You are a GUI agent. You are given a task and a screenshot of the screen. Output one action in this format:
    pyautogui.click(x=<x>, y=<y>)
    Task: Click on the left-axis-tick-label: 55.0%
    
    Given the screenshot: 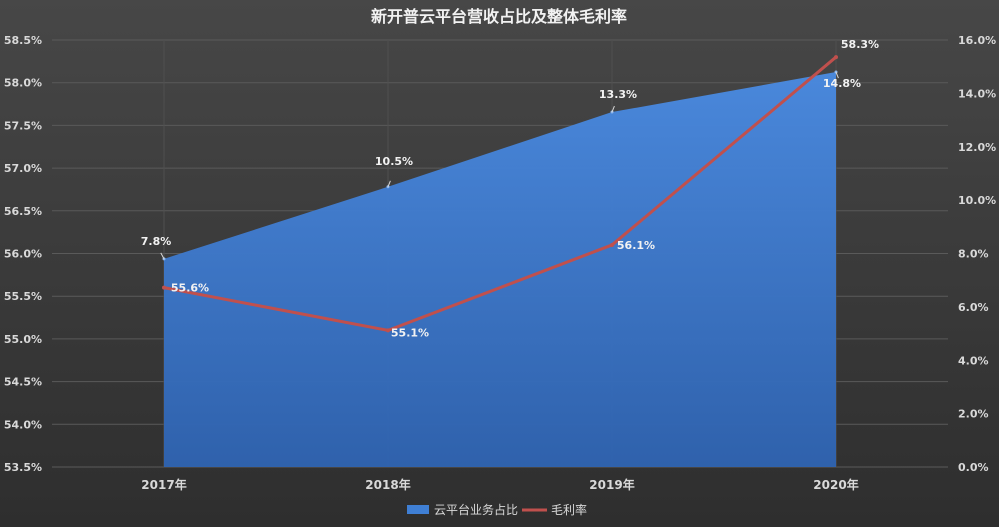 What is the action you would take?
    pyautogui.click(x=23, y=339)
    